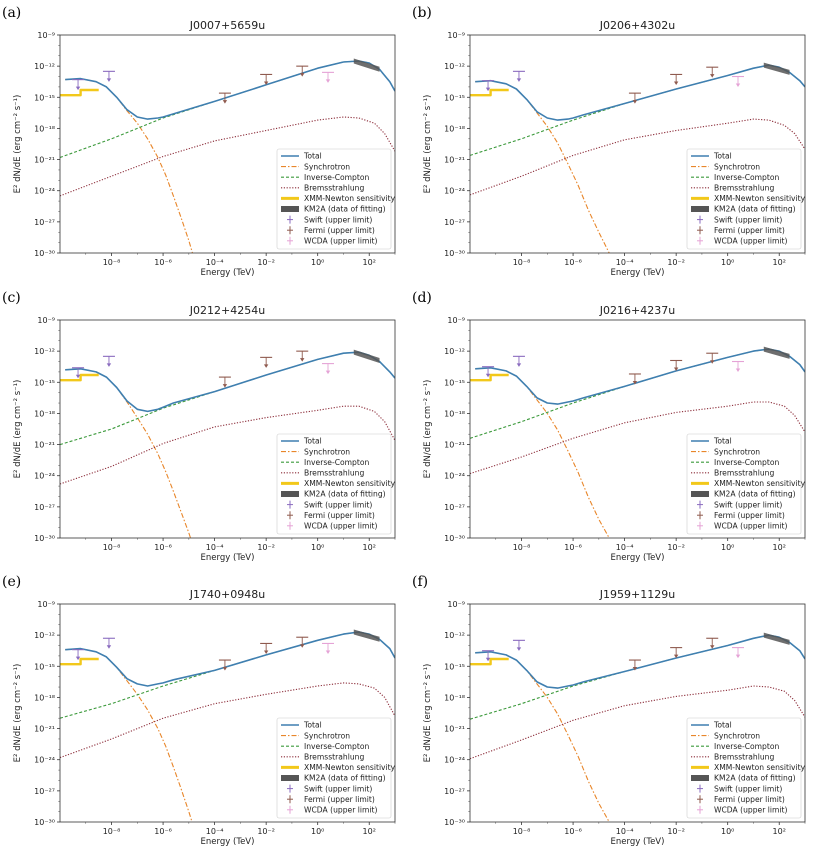  I want to click on plot-frame, so click(637, 713).